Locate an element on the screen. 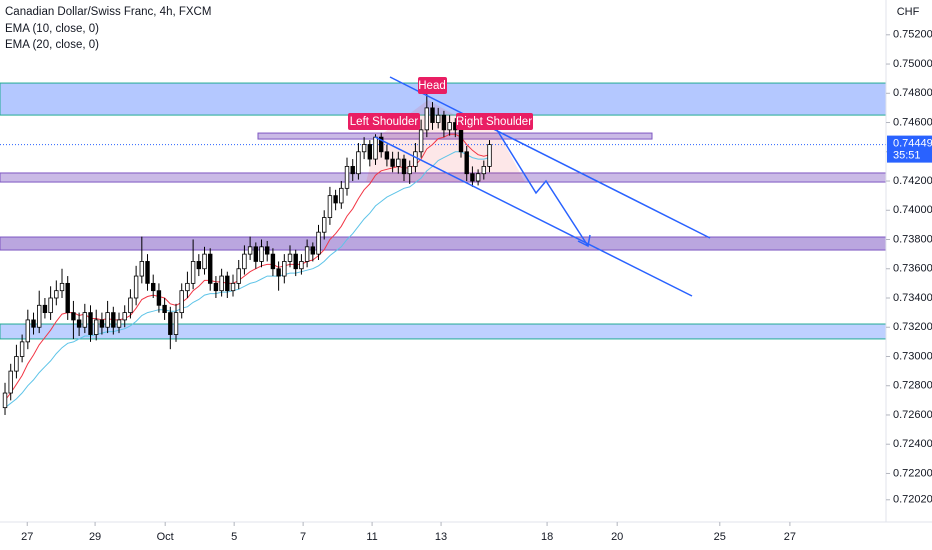 This screenshot has width=932, height=550. legend-entry: EMA (20, close, 0) is located at coordinates (52, 45).